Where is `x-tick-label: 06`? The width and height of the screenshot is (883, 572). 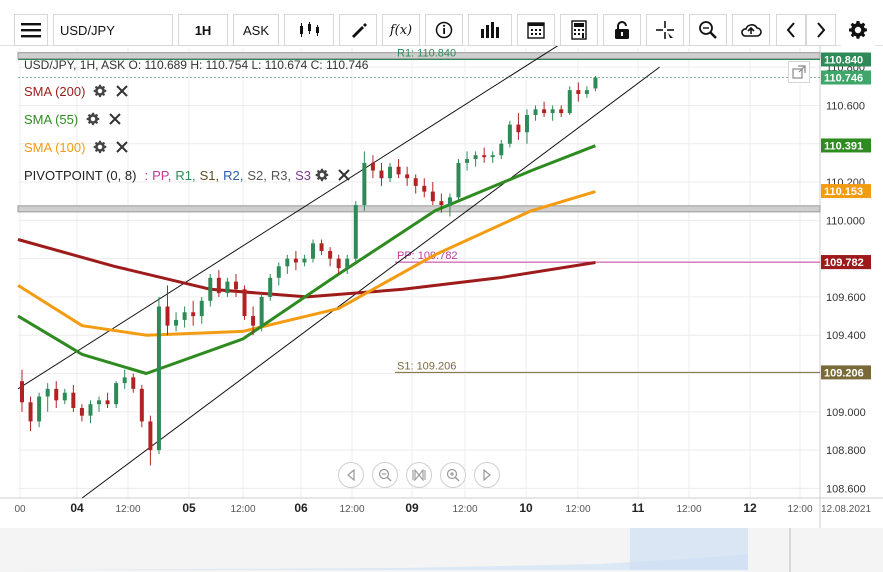
x-tick-label: 06 is located at coordinates (301, 508).